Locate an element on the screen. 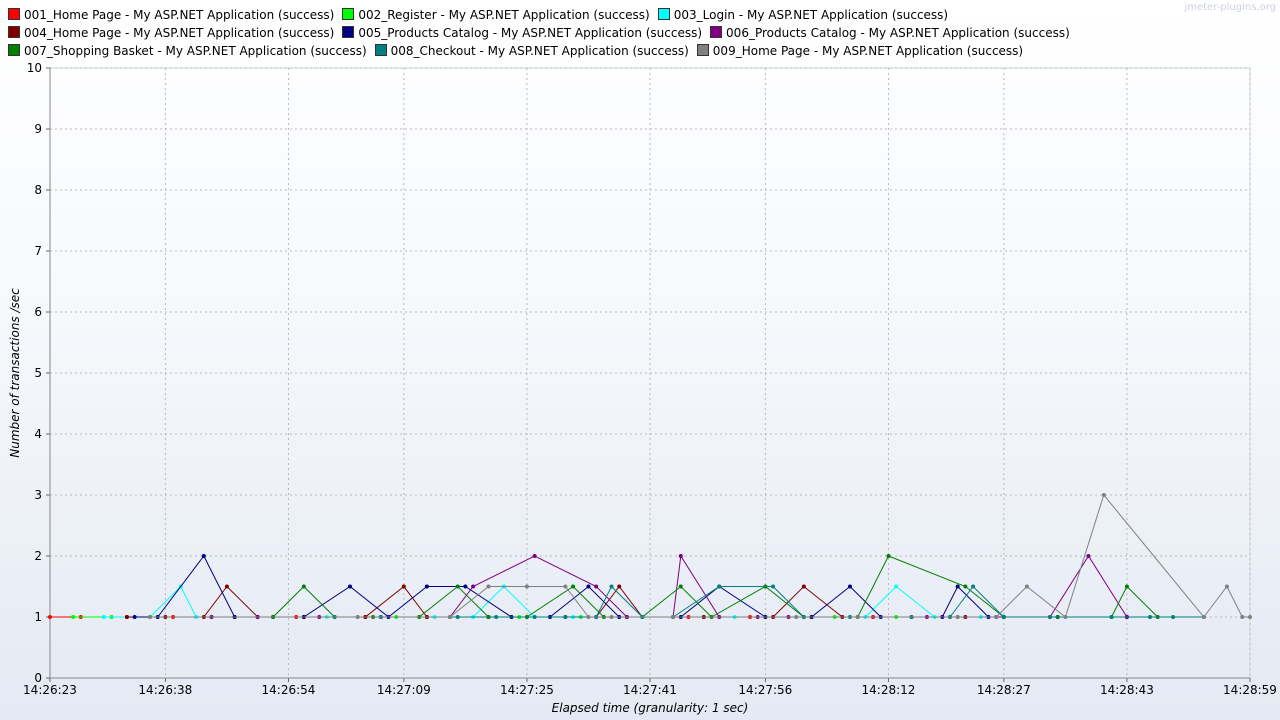 The height and width of the screenshot is (720, 1280). y-tick-label: 6 is located at coordinates (38, 312).